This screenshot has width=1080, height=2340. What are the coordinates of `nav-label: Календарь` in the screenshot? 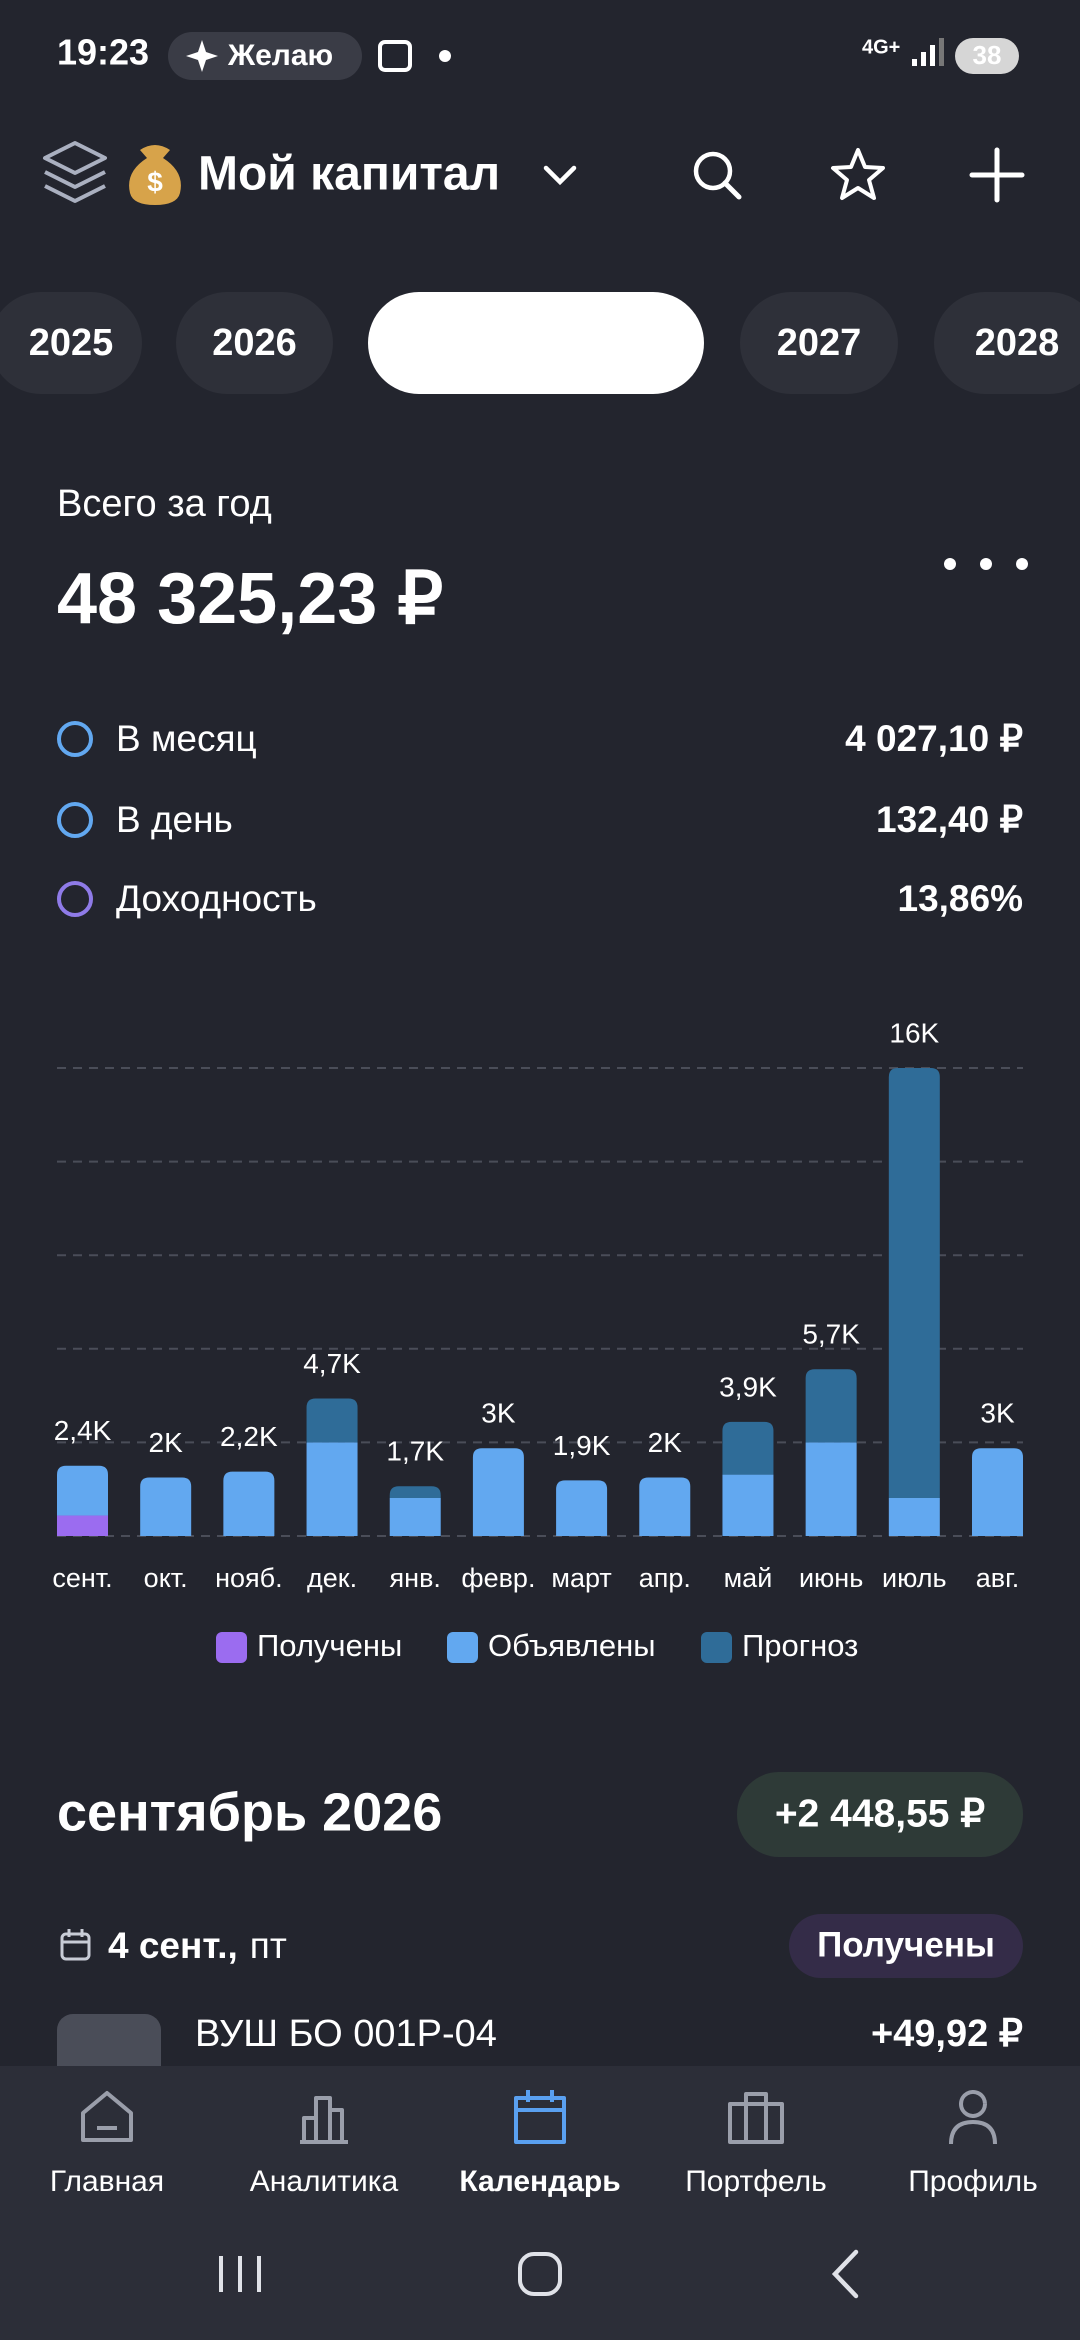 It's located at (539, 2181).